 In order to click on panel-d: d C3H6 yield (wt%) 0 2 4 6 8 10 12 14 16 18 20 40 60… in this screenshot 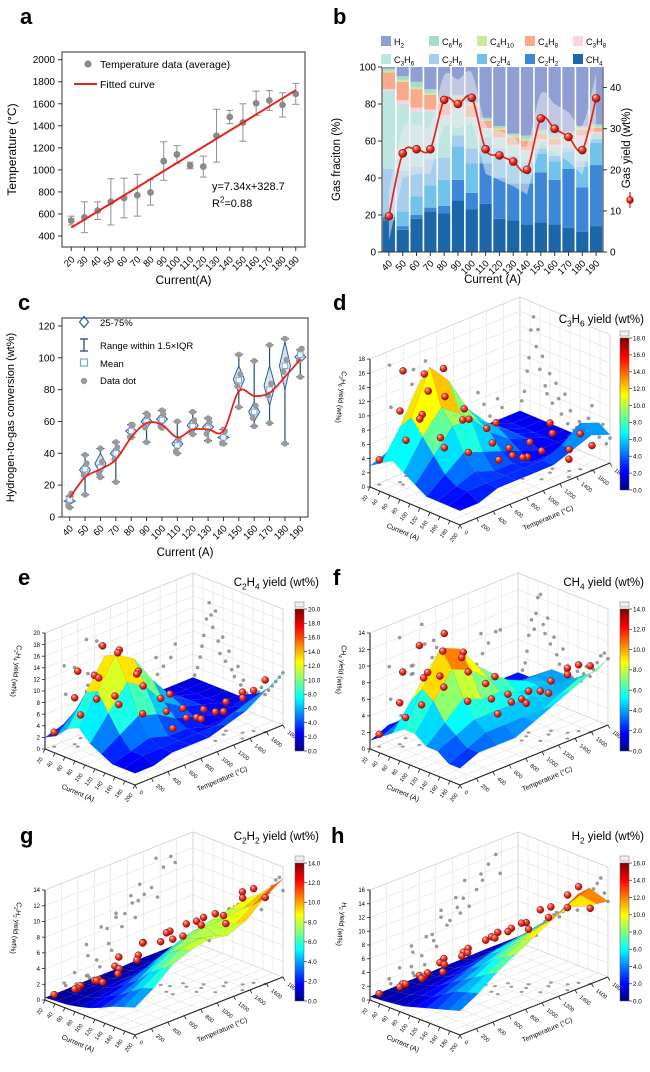, I will do `click(487, 427)`.